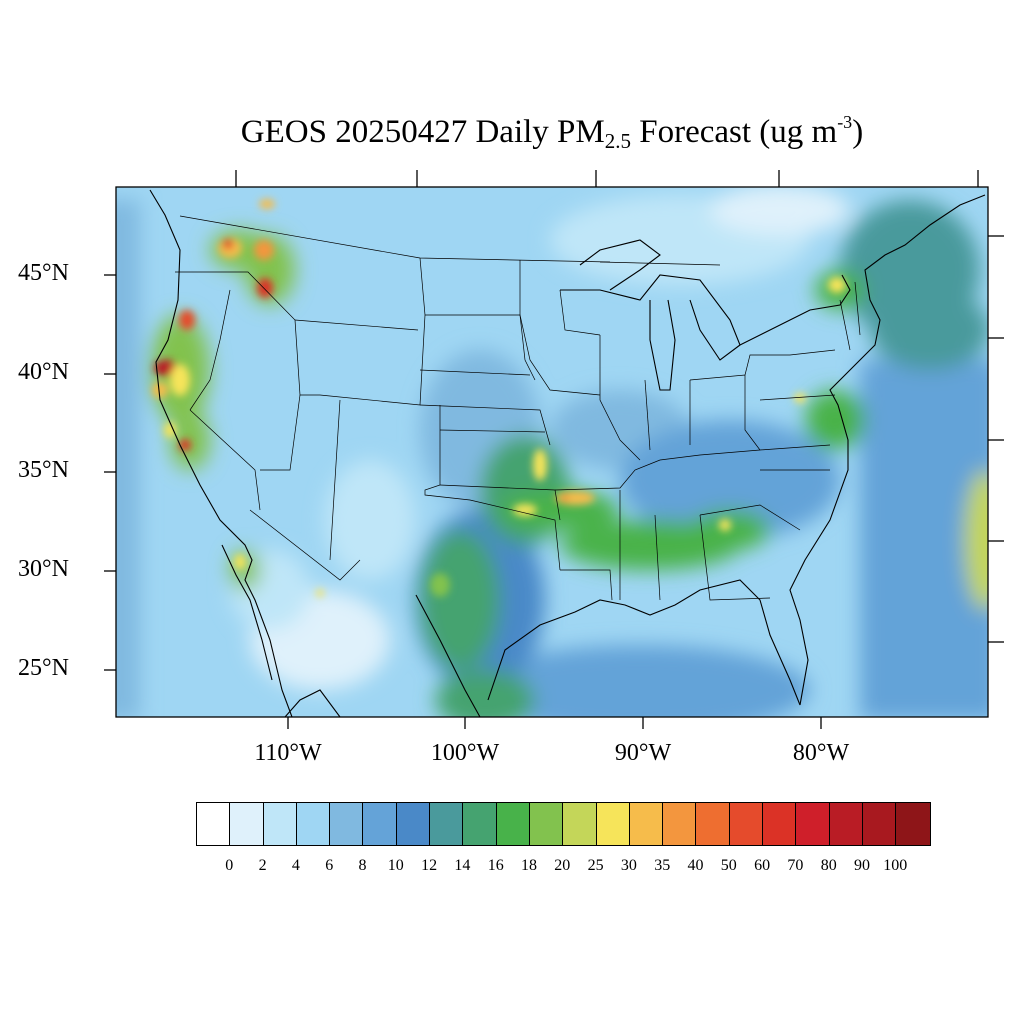  I want to click on colorbar-tick-label: 6, so click(329, 865).